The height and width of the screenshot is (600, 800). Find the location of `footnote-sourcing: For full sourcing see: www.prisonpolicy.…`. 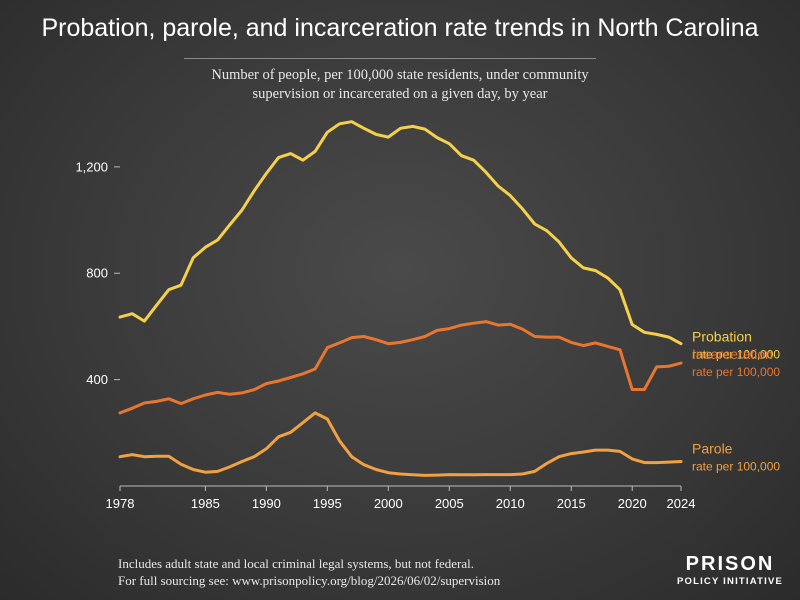

footnote-sourcing: For full sourcing see: www.prisonpolicy.… is located at coordinates (309, 580).